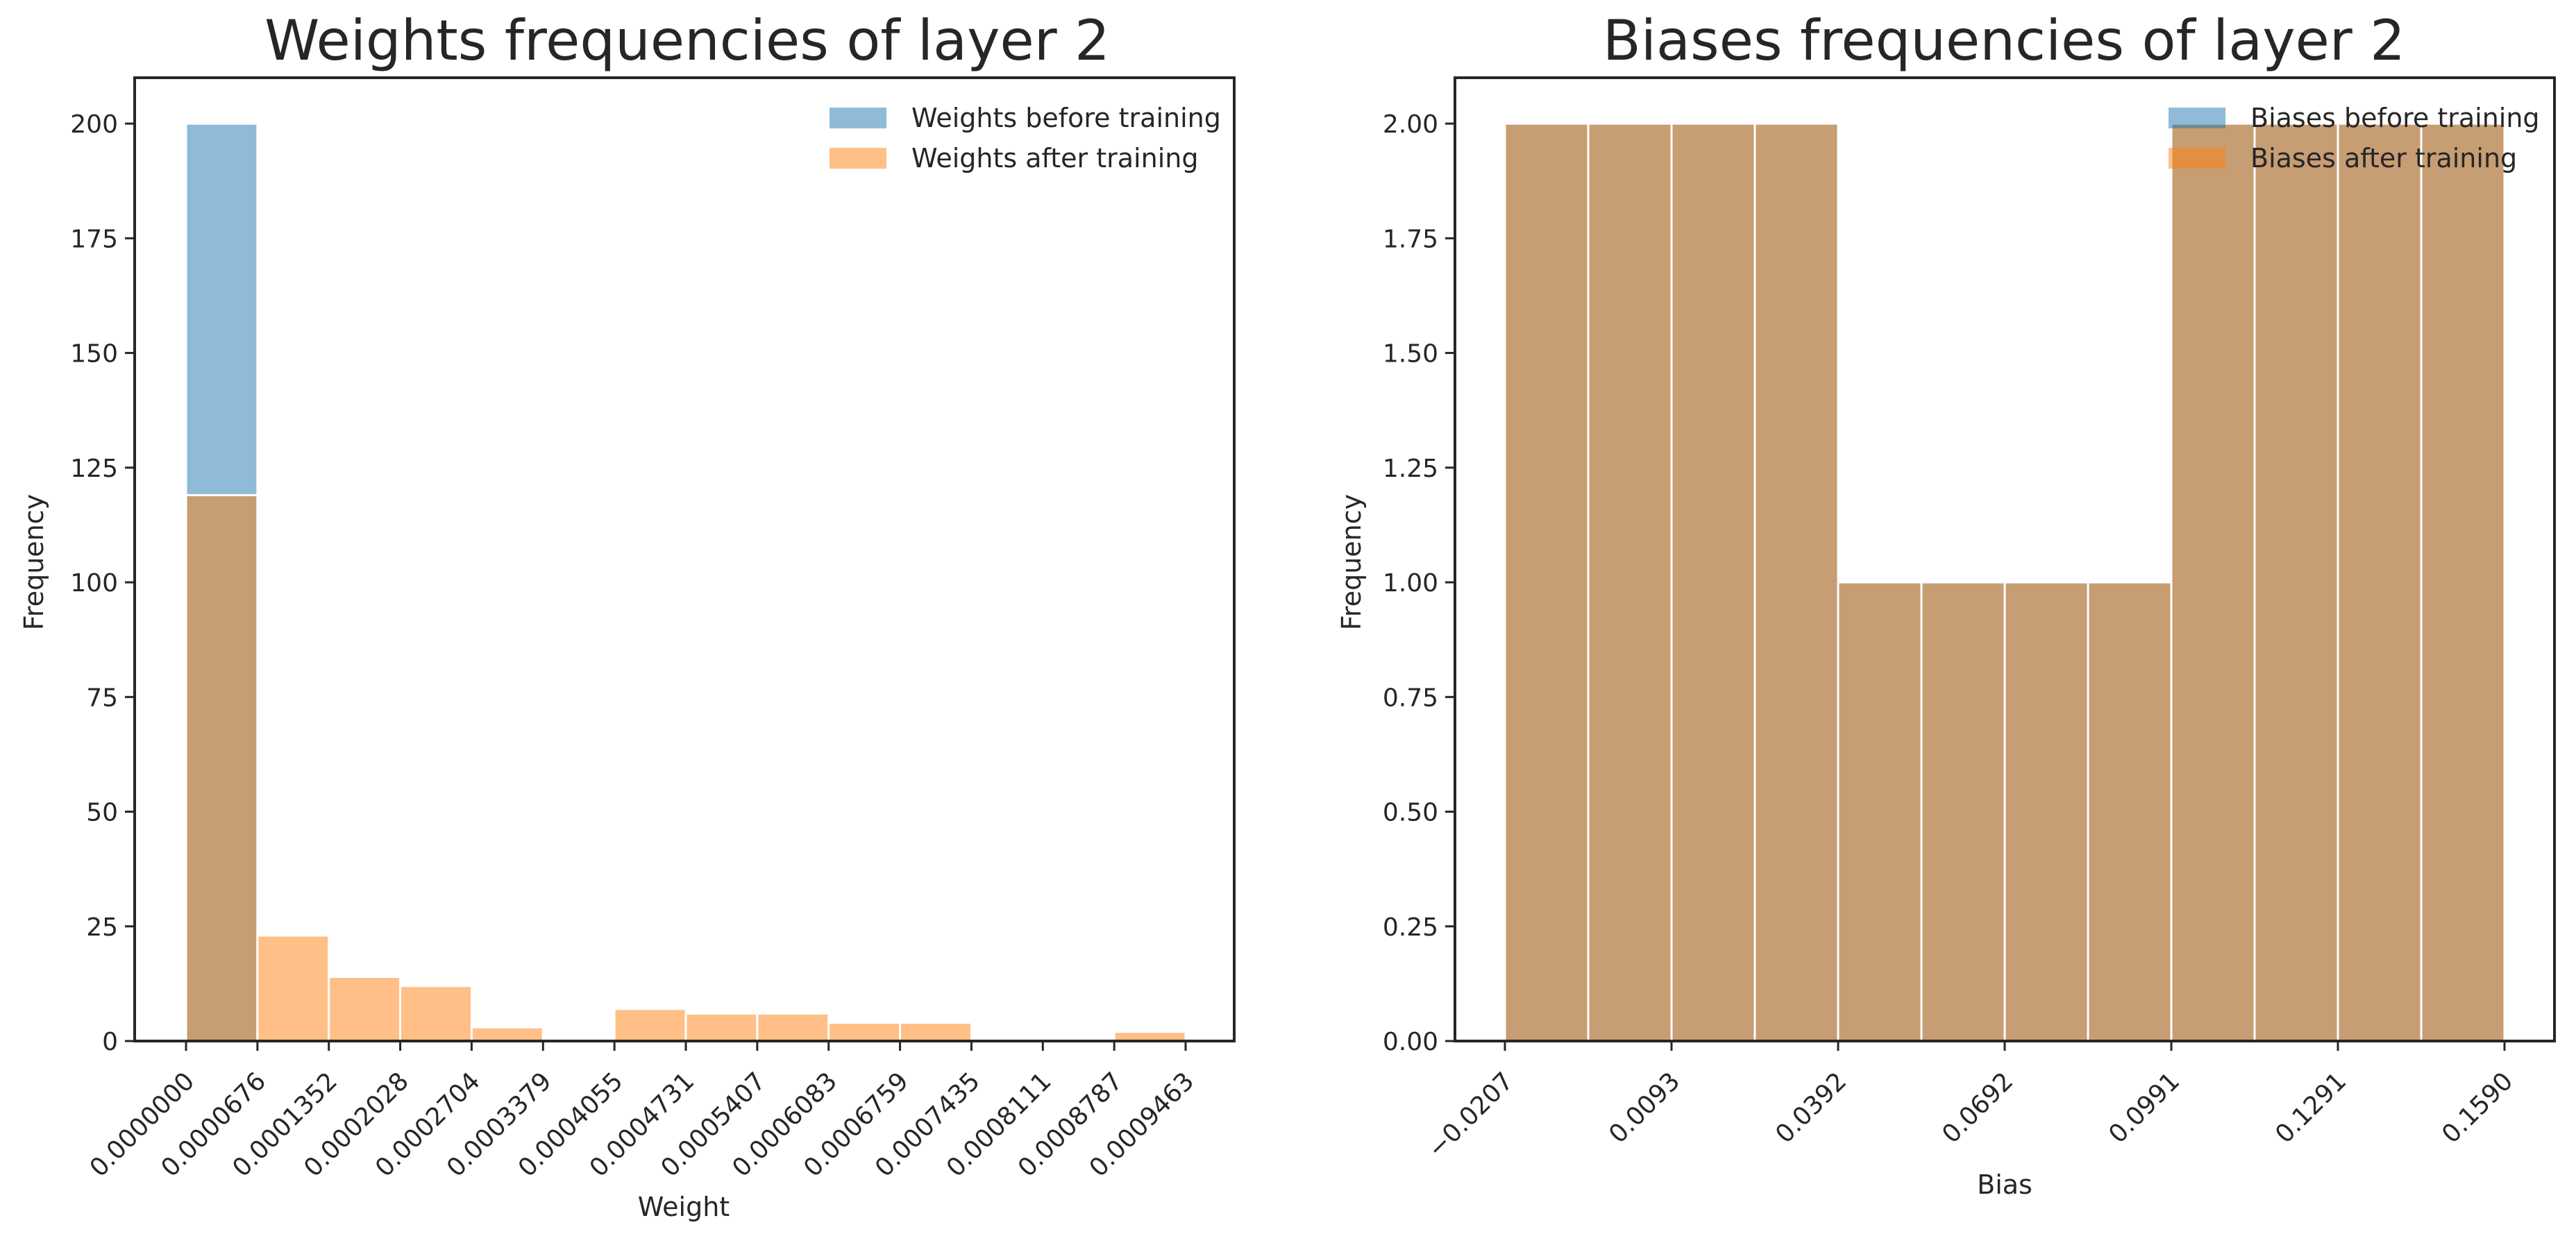 The image size is (2576, 1243). Describe the element at coordinates (1066, 118) in the screenshot. I see `legend-label-before: Weights before training` at that location.